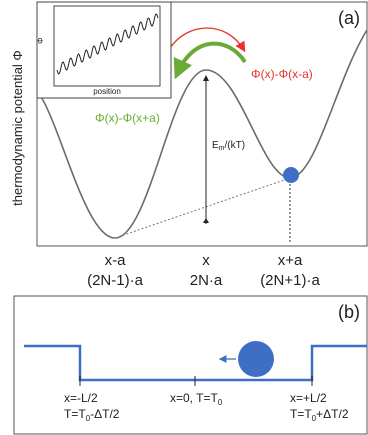 The width and height of the screenshot is (368, 435). What do you see at coordinates (115, 280) in the screenshot?
I see `tick-xa-minus-index: (2N-1)·a` at bounding box center [115, 280].